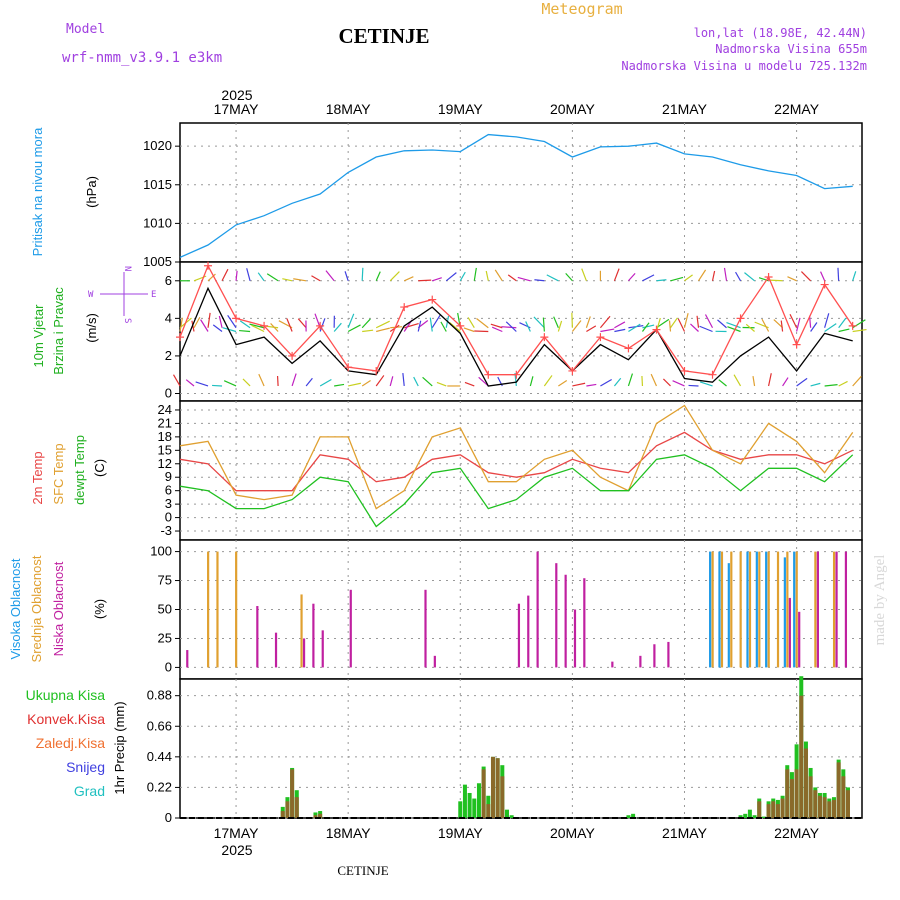  I want to click on wind-label-1: 10m Vjetar, so click(38, 336).